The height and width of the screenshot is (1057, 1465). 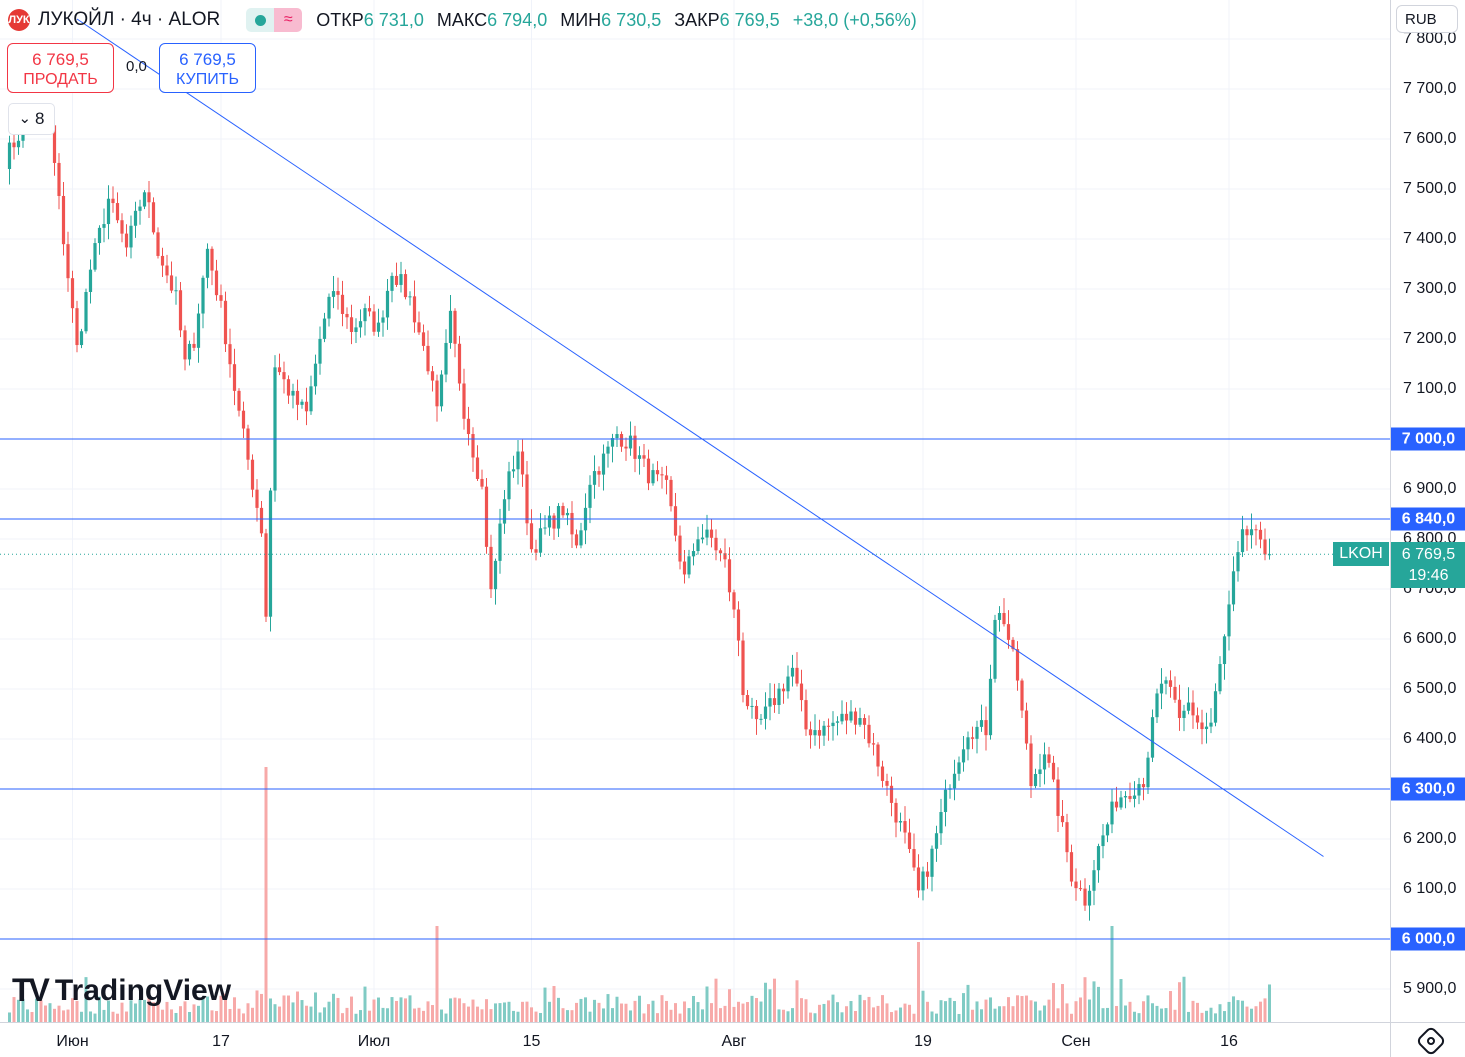 What do you see at coordinates (1430, 738) in the screenshot?
I see `y-tick-label: 6 400,0` at bounding box center [1430, 738].